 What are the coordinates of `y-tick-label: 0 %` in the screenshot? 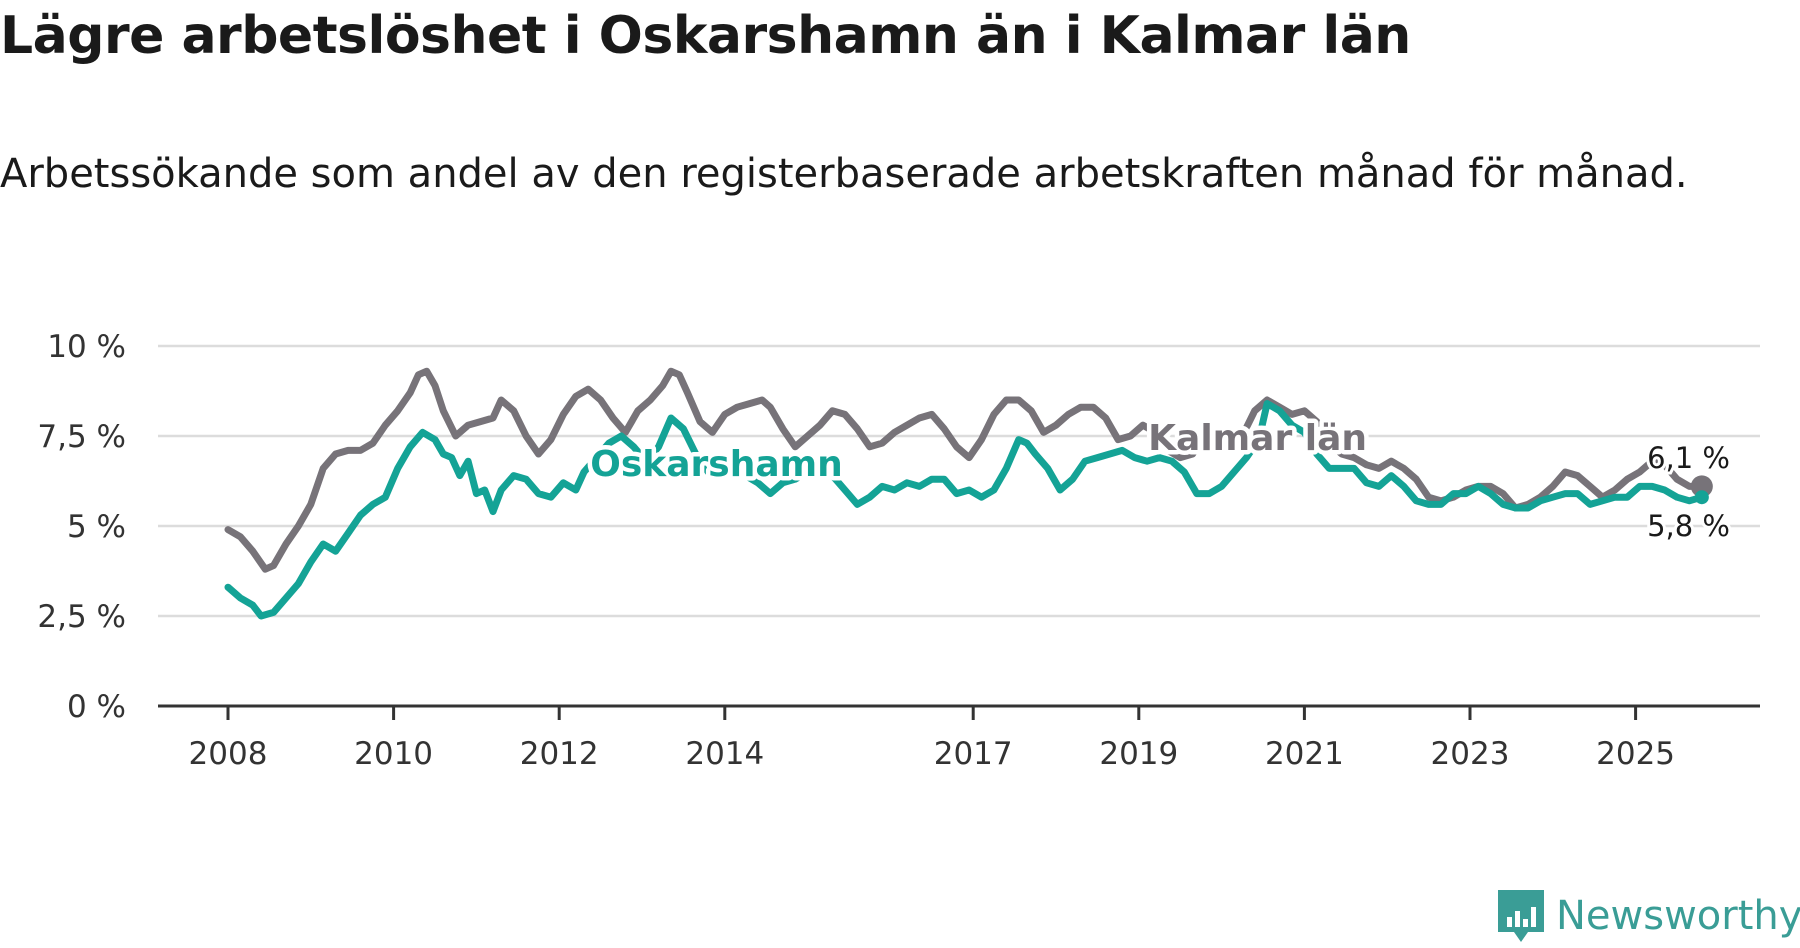 It's located at (96, 707).